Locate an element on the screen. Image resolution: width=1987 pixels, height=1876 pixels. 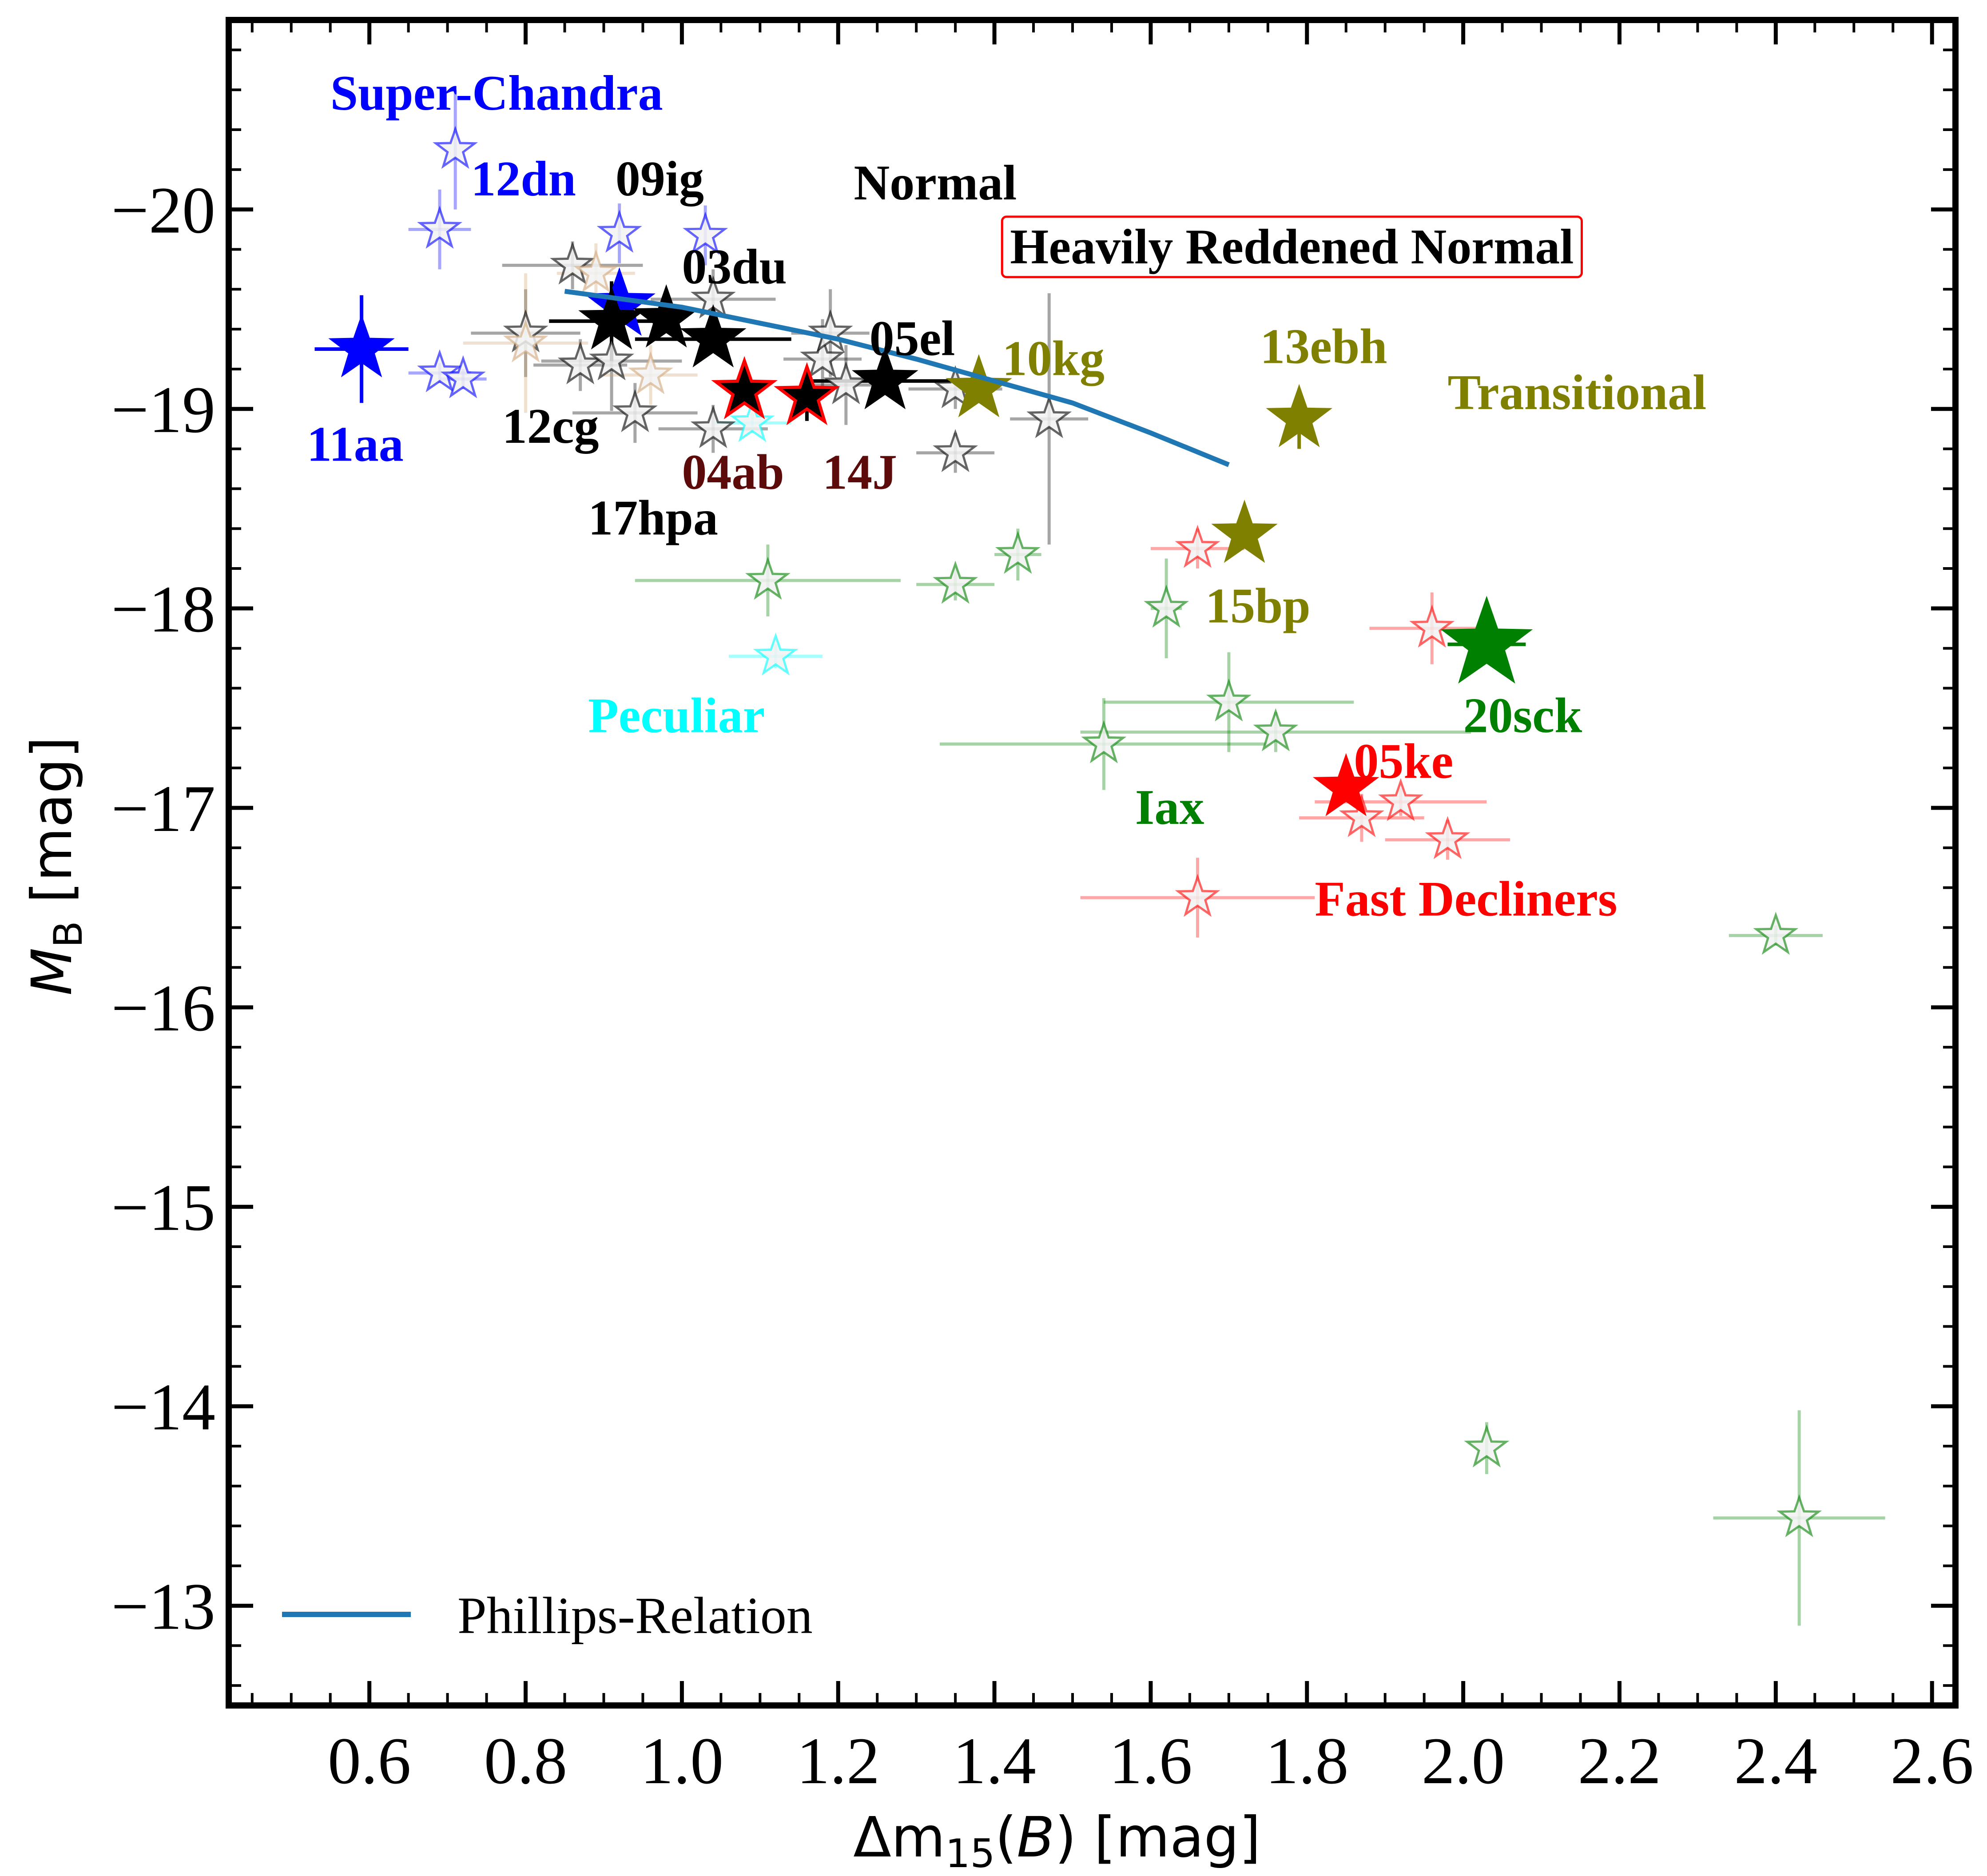
y-axis-title: MB [mag] is located at coordinates (56, 865).